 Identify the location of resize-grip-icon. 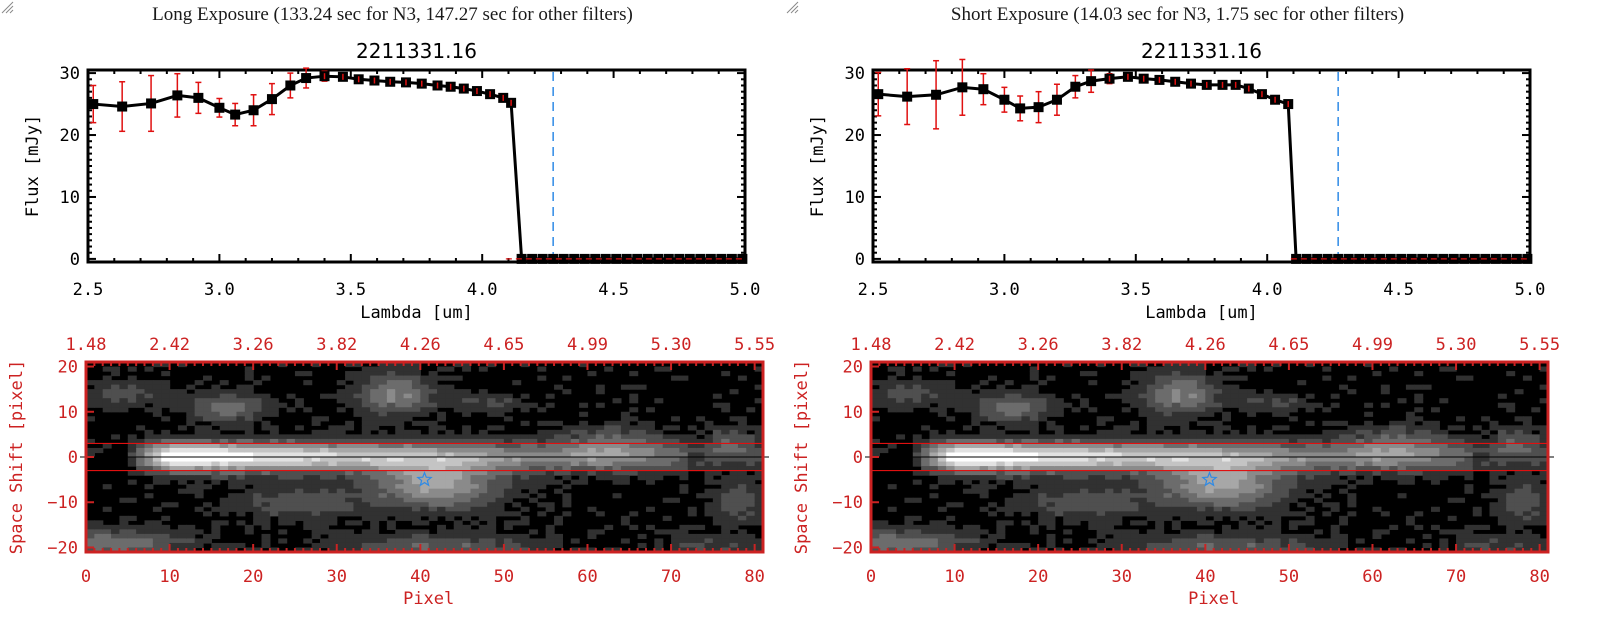
(7, 7).